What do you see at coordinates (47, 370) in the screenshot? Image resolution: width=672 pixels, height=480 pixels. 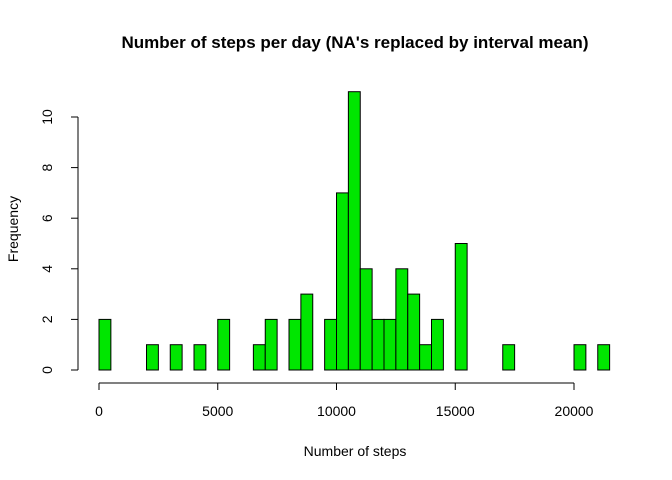 I see `y-tick-label: 0` at bounding box center [47, 370].